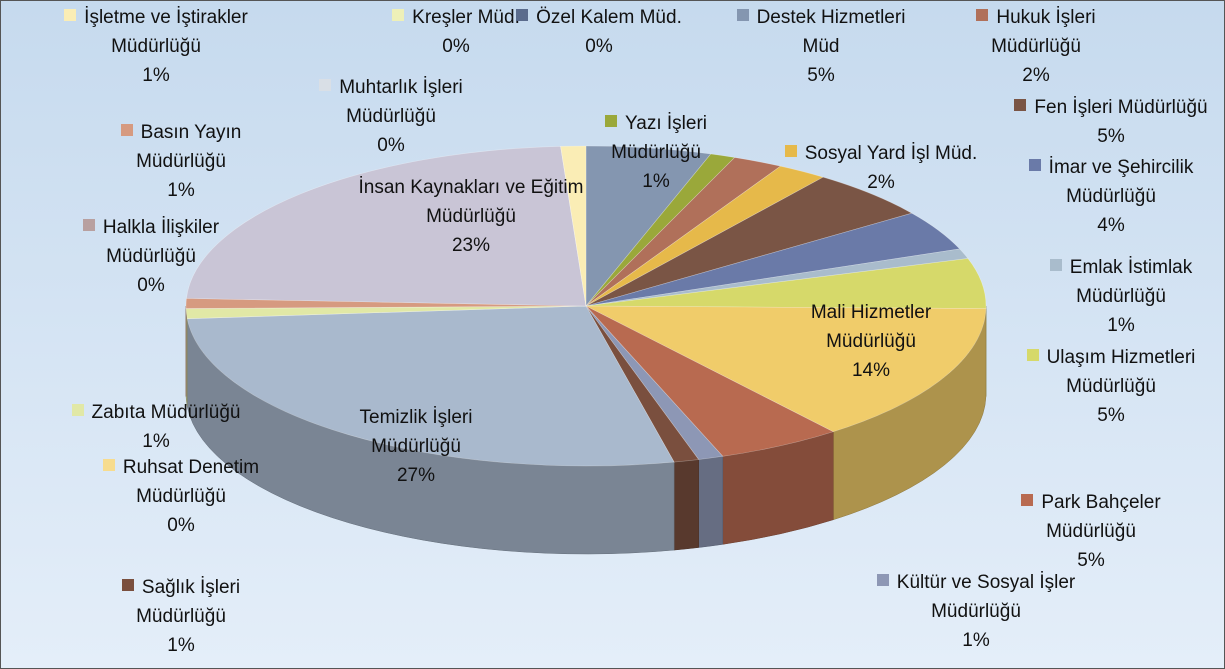 The height and width of the screenshot is (669, 1225). Describe the element at coordinates (456, 32) in the screenshot. I see `data-label: Kreşler Müd. 0%` at that location.